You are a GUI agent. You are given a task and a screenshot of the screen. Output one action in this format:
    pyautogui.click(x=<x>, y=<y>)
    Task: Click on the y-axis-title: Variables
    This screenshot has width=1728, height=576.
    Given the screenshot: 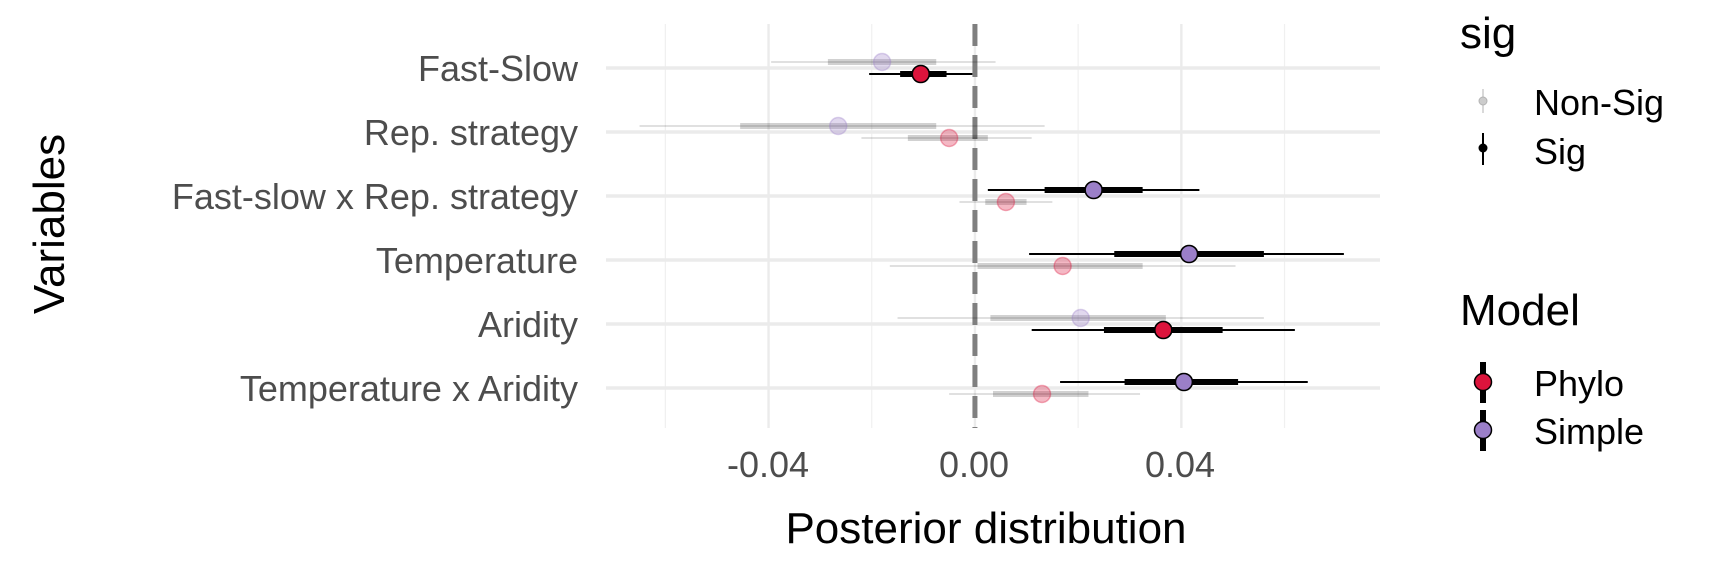 What is the action you would take?
    pyautogui.click(x=49, y=224)
    